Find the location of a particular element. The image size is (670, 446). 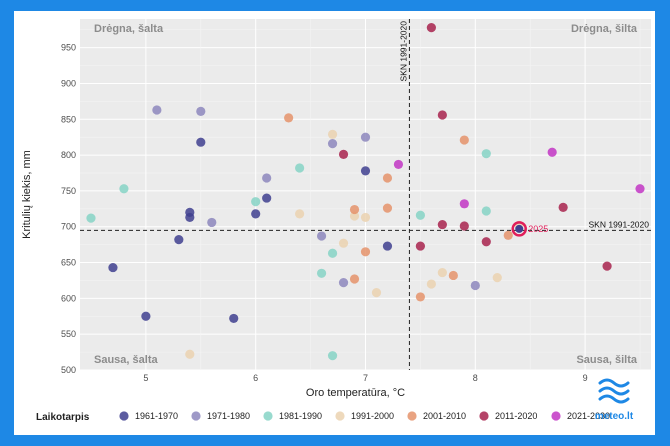

quadrant-label-top-right: Drėgna, šilta is located at coordinates (604, 29).